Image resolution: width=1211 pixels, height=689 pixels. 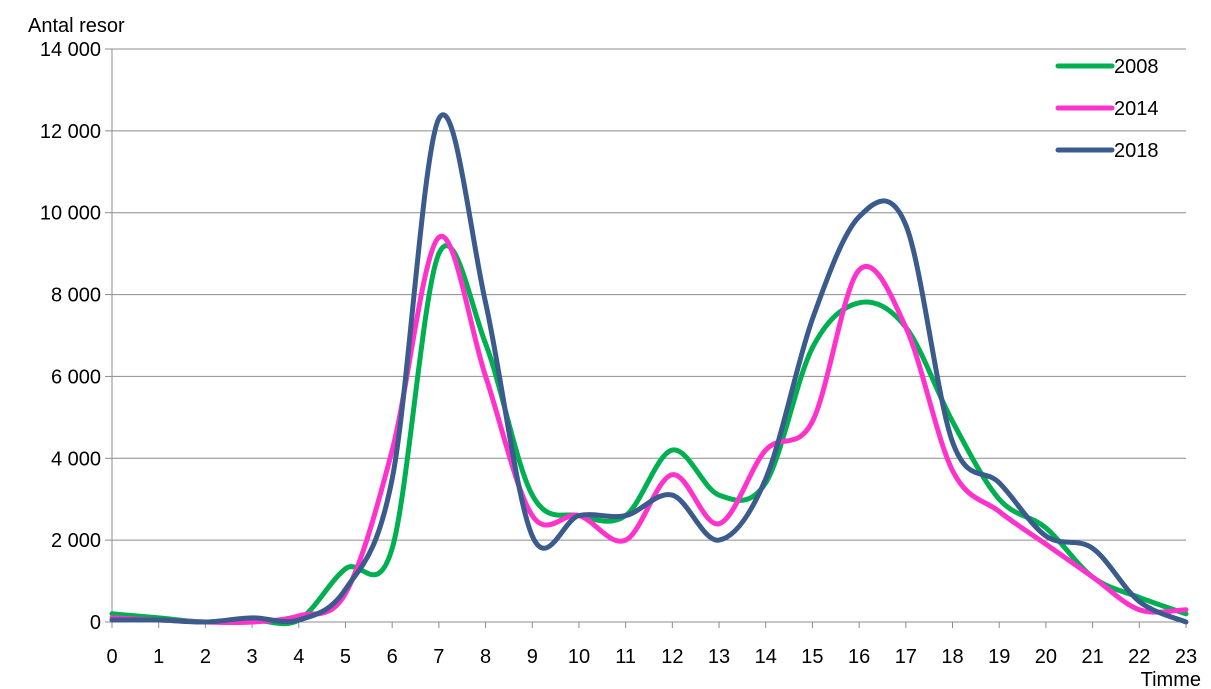 I want to click on x-tick-label: 4, so click(x=298, y=657).